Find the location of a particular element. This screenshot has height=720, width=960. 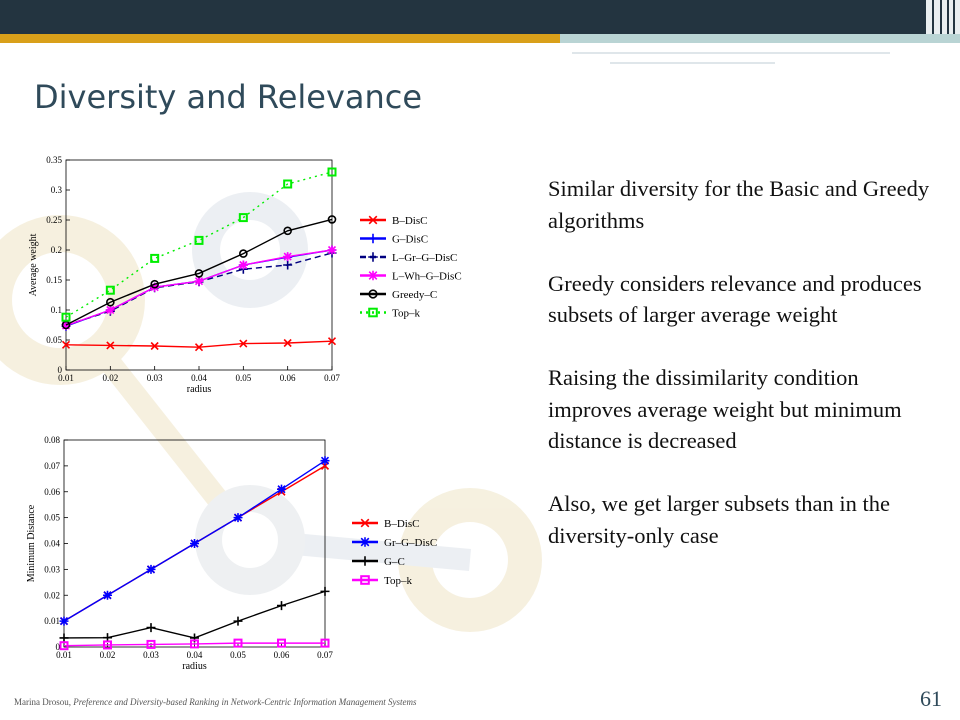

y-tick-label: 0.02 is located at coordinates (52, 595).